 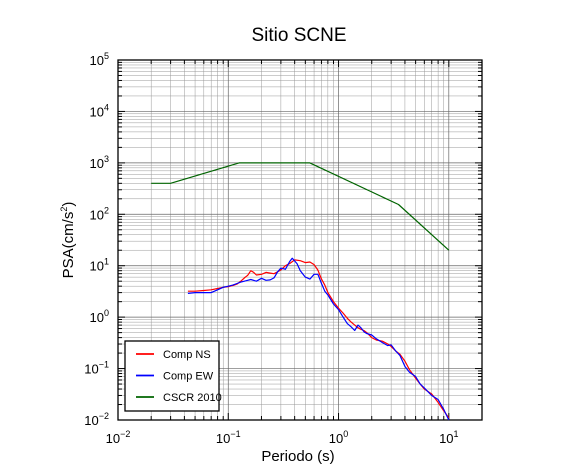 I want to click on x-tick-label: 10¹, so click(x=448, y=437).